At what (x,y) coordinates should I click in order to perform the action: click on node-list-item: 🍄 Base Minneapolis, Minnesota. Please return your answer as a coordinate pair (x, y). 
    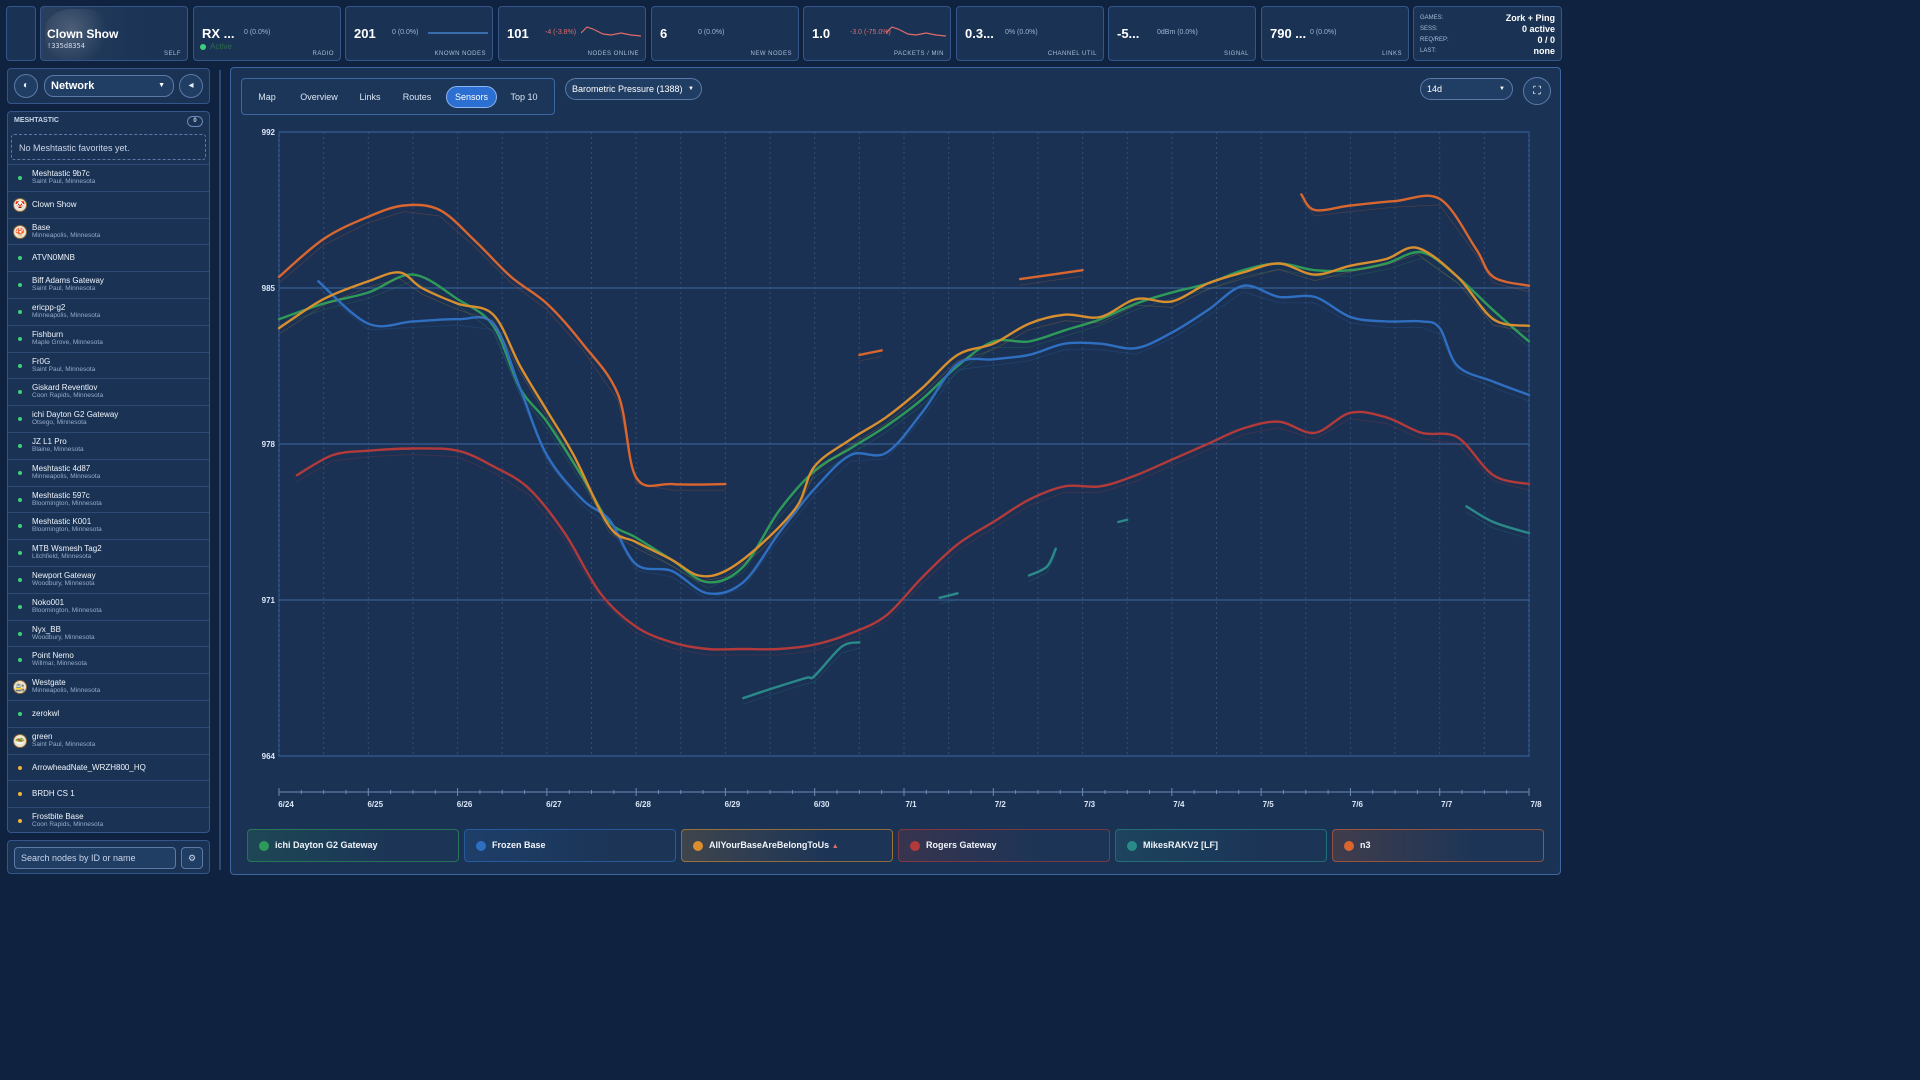
    Looking at the image, I should click on (108, 231).